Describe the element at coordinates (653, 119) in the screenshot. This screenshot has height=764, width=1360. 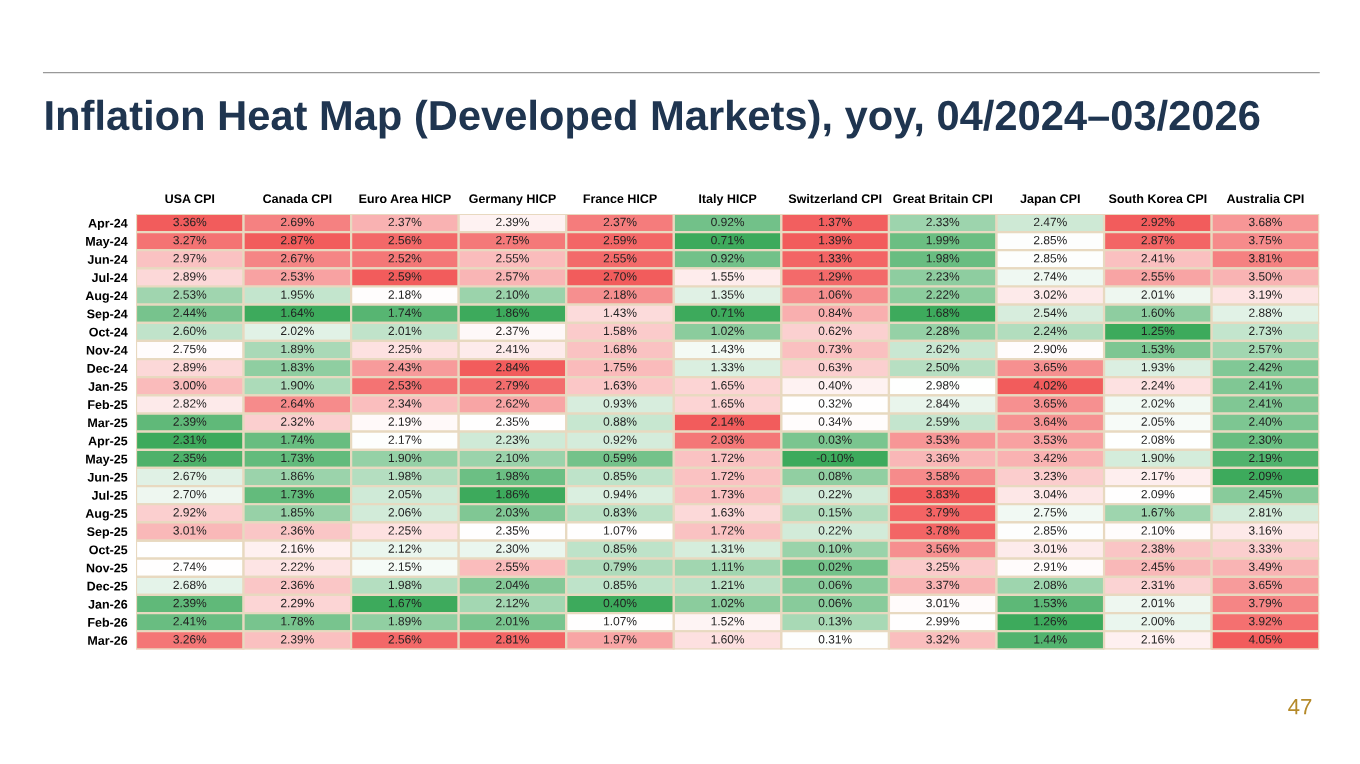
I see `chart-title: Inflation Heat Map (Developed Markets), yoy, 04/2024–03/2026` at that location.